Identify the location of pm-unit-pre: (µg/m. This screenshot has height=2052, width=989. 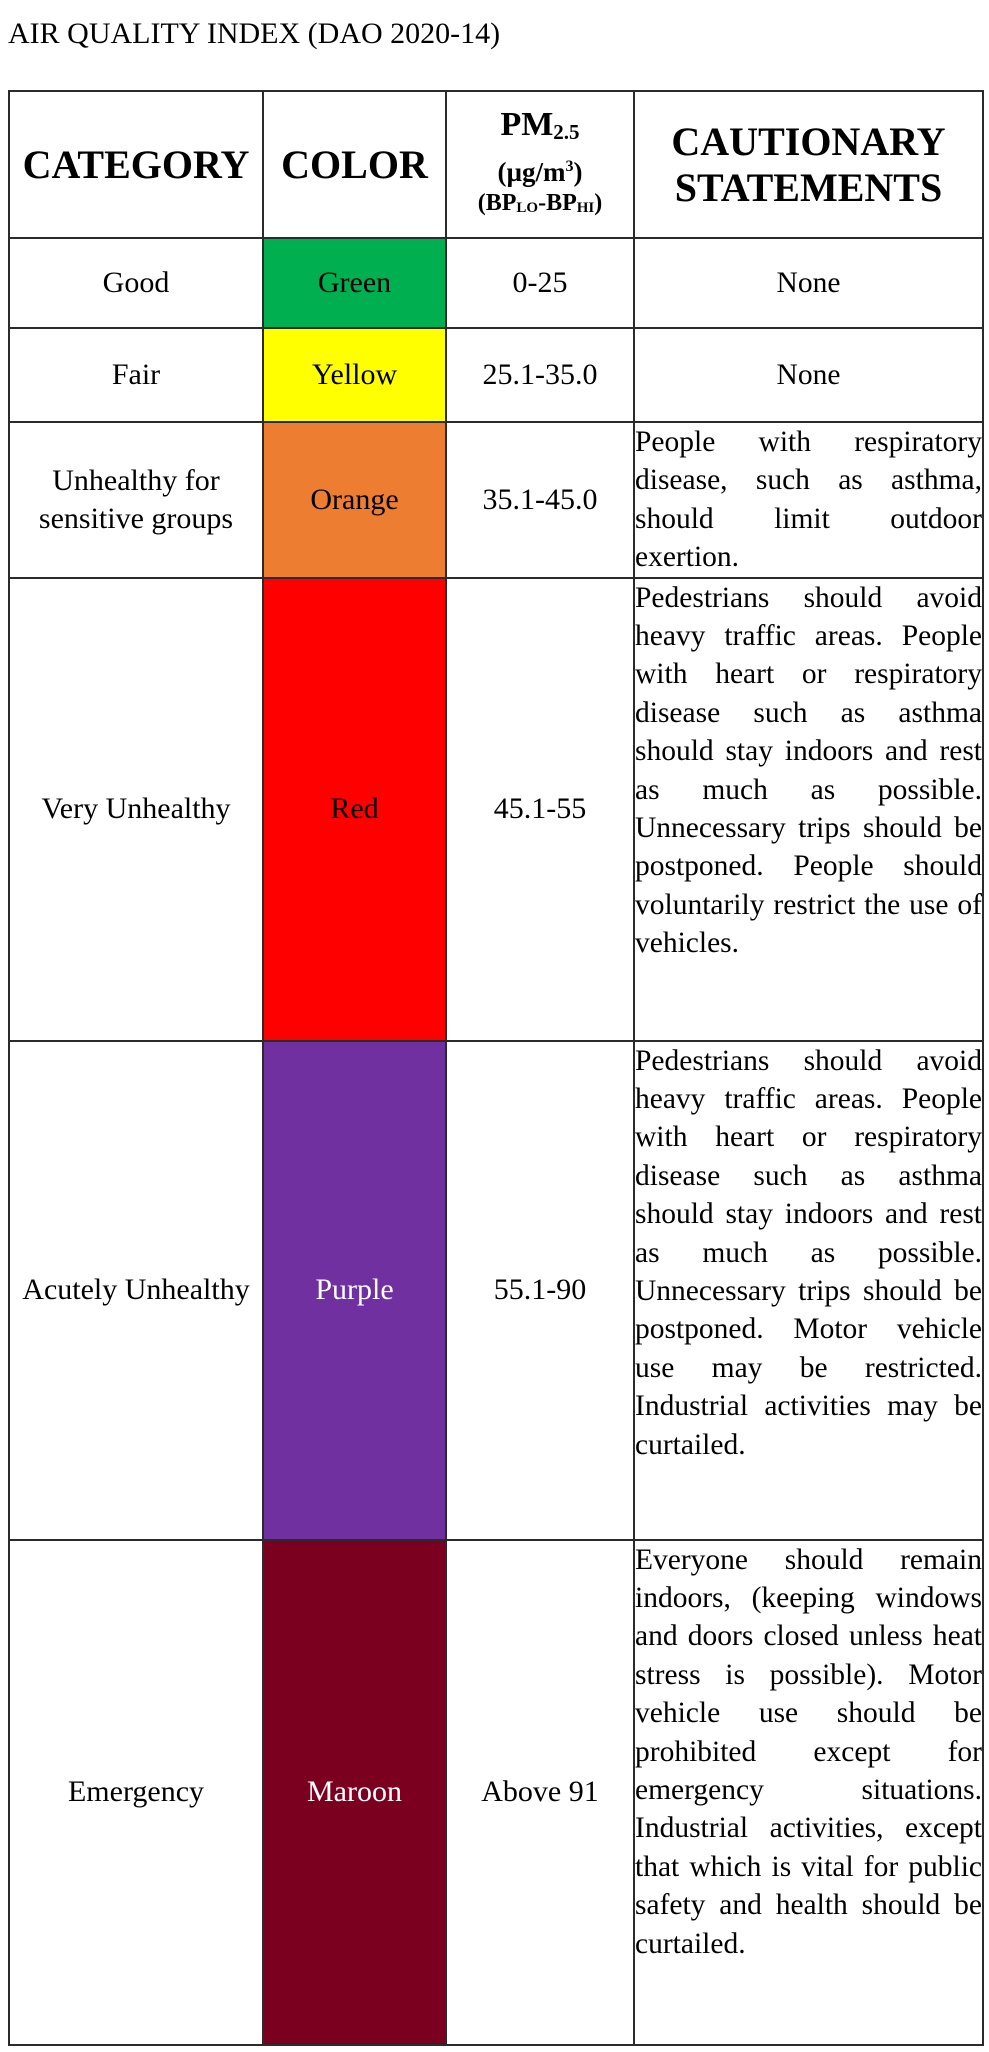
(531, 172).